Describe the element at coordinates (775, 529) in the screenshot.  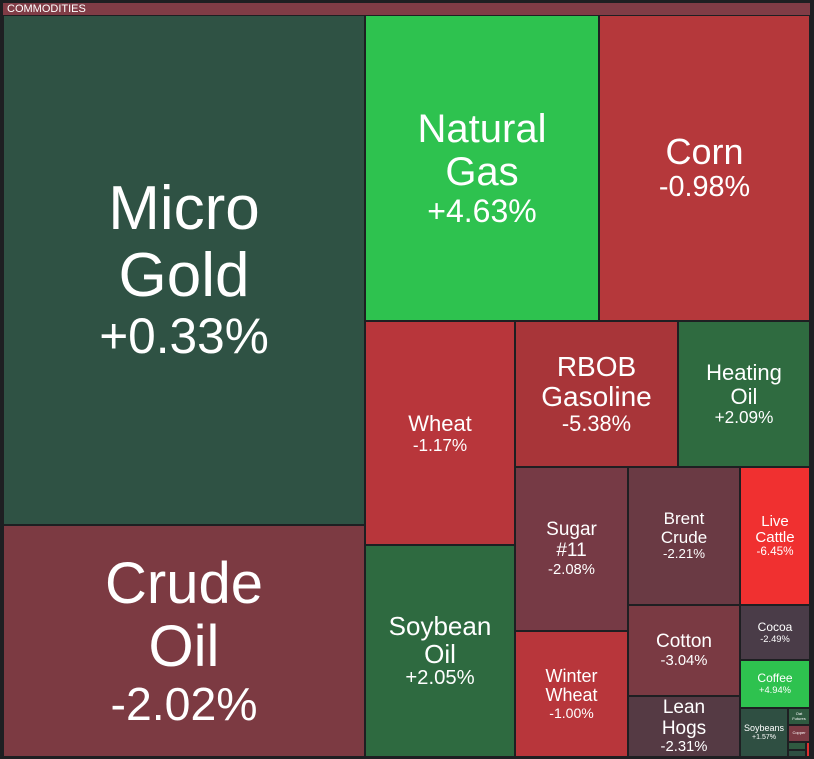
I see `tile-name: Live Cattle` at that location.